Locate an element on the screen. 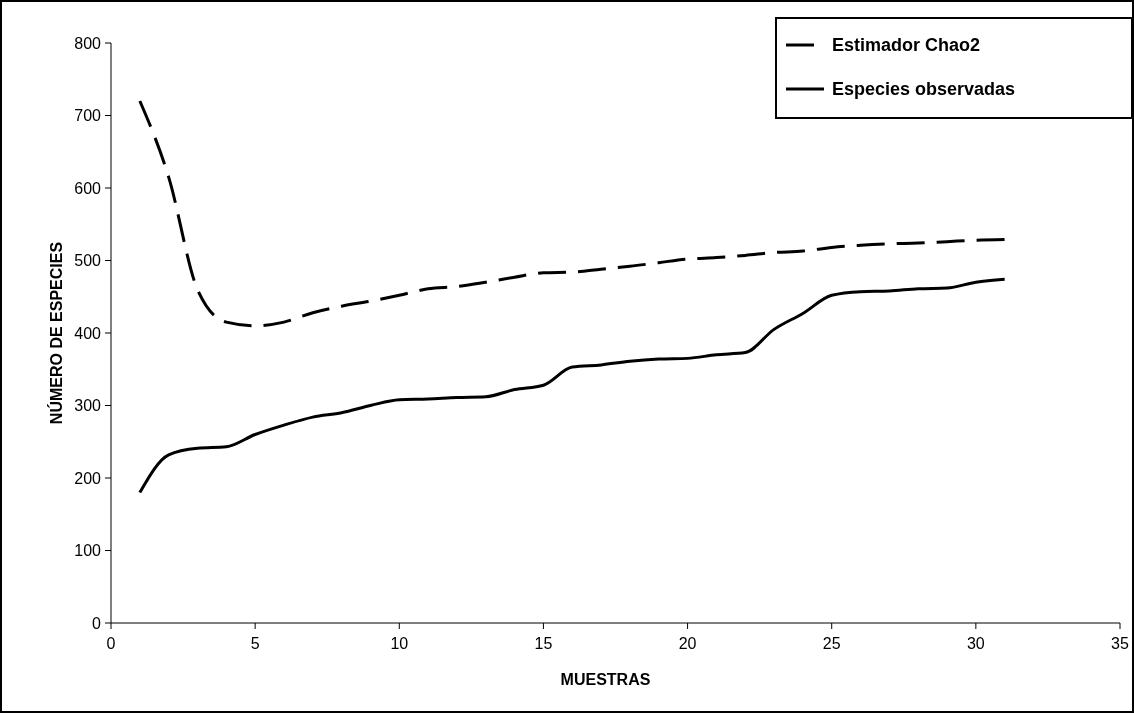 This screenshot has height=713, width=1134. x-tick-label: 15 is located at coordinates (543, 643).